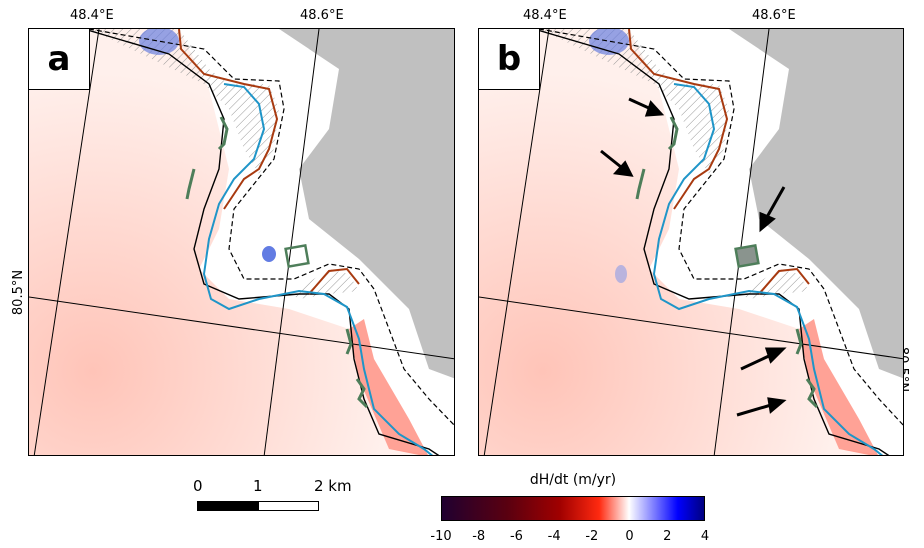 Image resolution: width=924 pixels, height=548 pixels. Describe the element at coordinates (573, 480) in the screenshot. I see `colorbar-title: dH/dt (m/yr)` at that location.